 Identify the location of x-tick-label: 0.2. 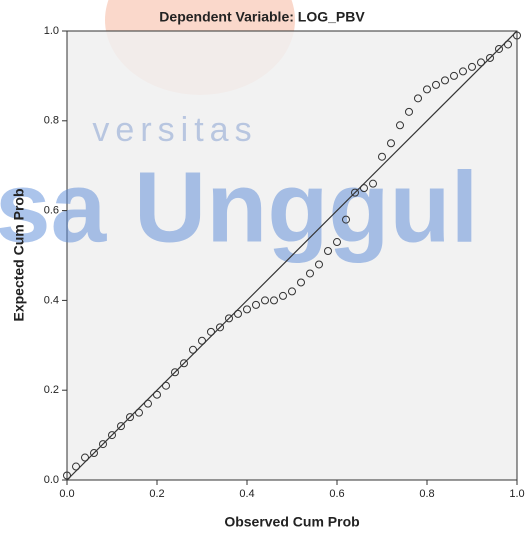
(156, 494).